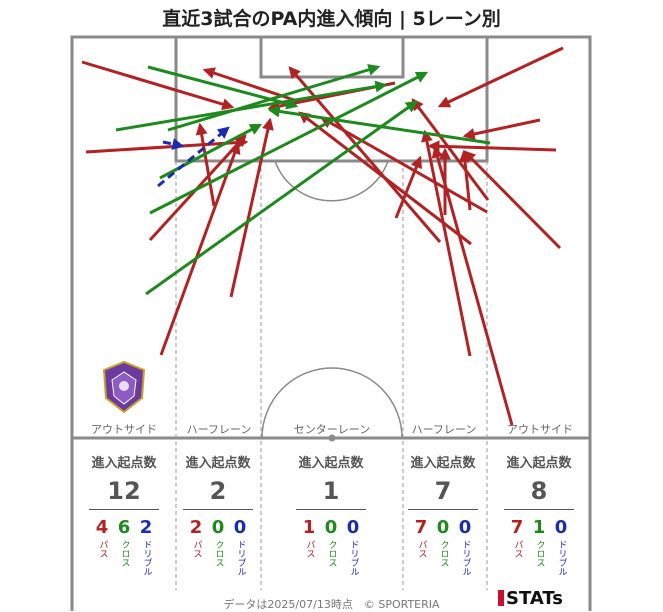  Describe the element at coordinates (309, 527) in the screenshot. I see `pass-count: 1` at that location.